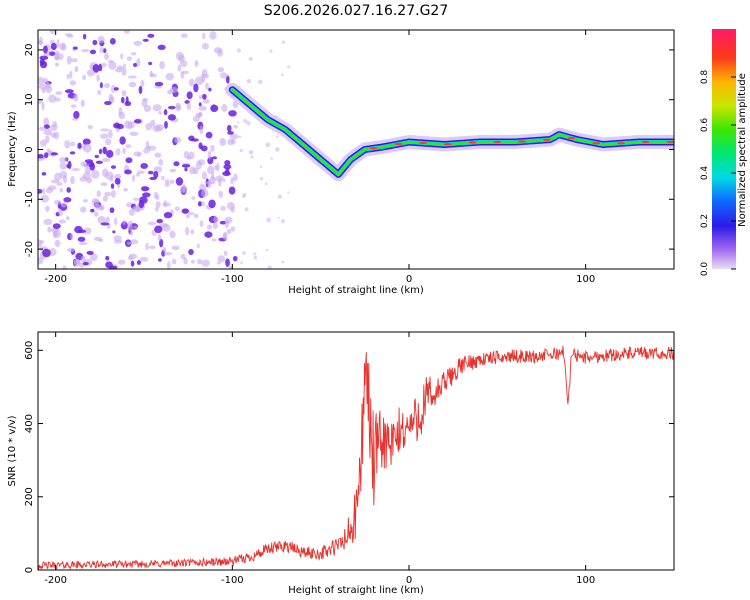  Describe the element at coordinates (29, 149) in the screenshot. I see `spectrogram-y-tick-label: 0` at that location.